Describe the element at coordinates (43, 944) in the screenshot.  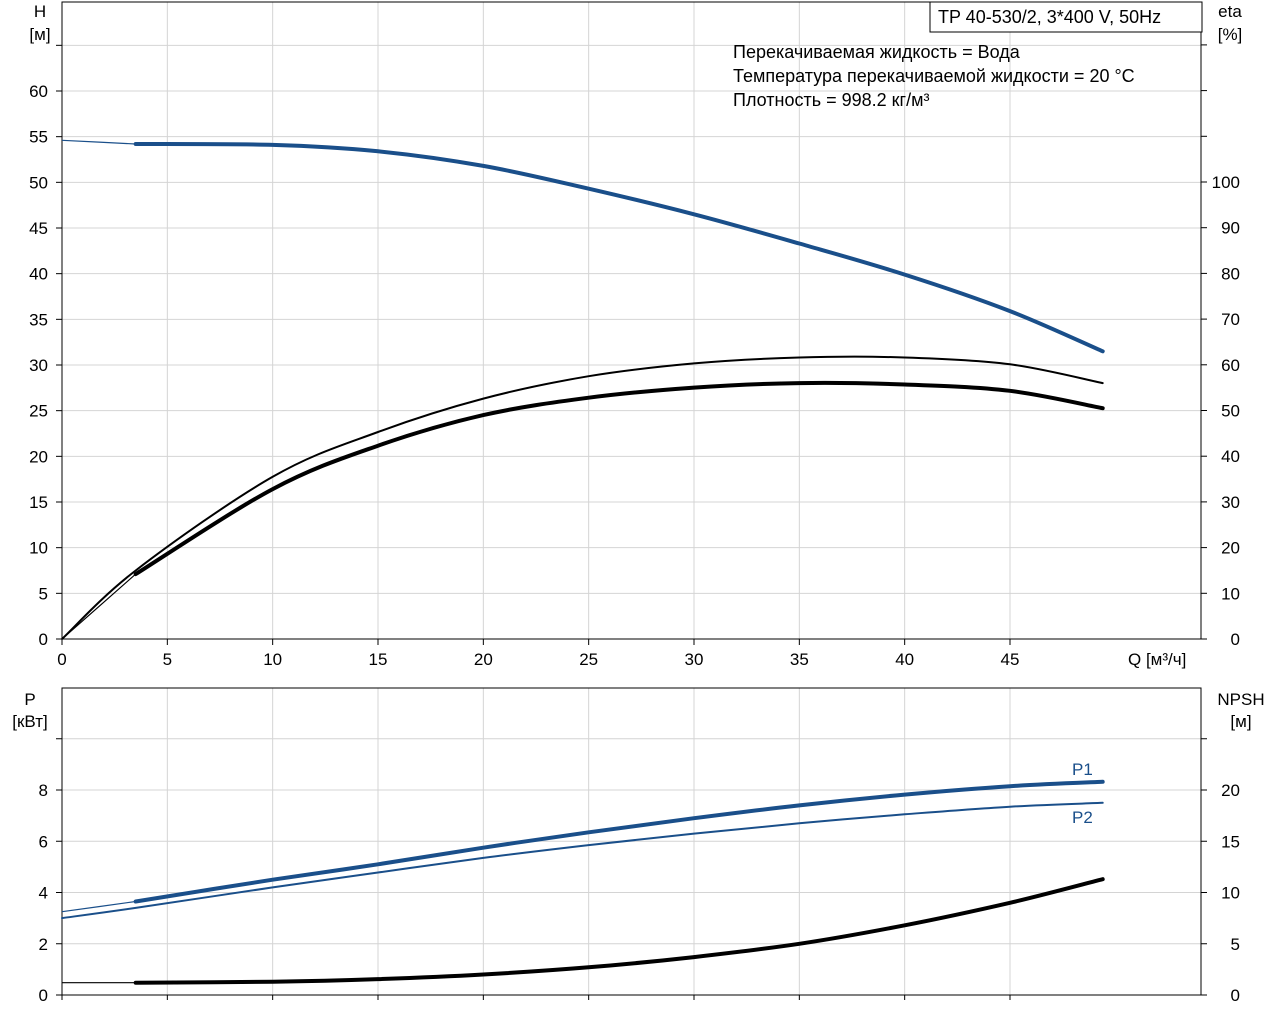
I see `power-tick-label: 2` at that location.